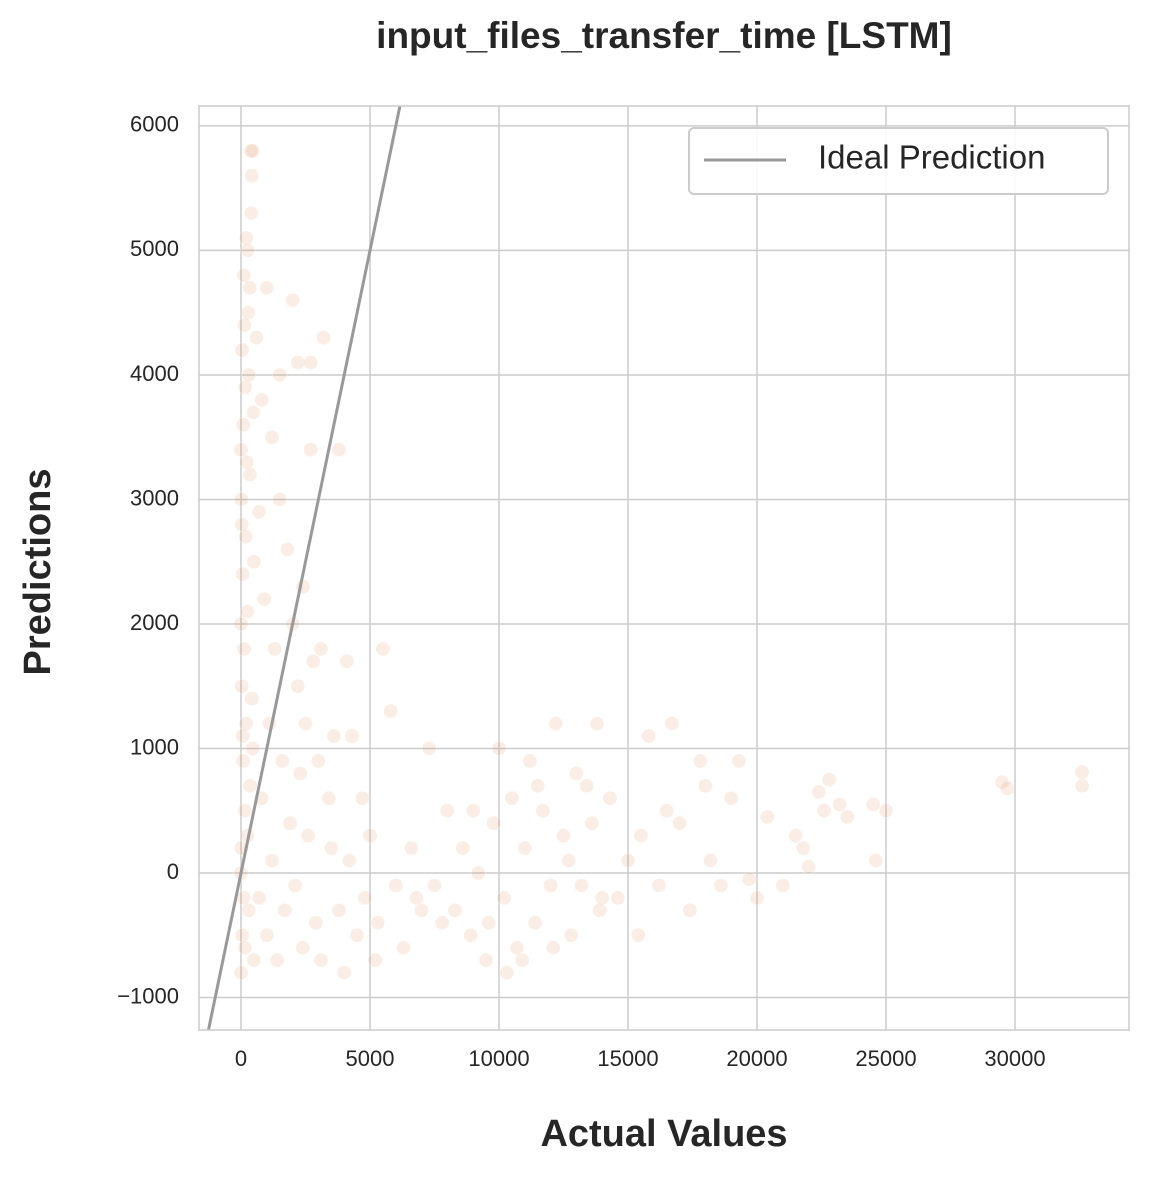 The image size is (1149, 1183). I want to click on chart-title: input_files_transfer_time [LSTM], so click(664, 35).